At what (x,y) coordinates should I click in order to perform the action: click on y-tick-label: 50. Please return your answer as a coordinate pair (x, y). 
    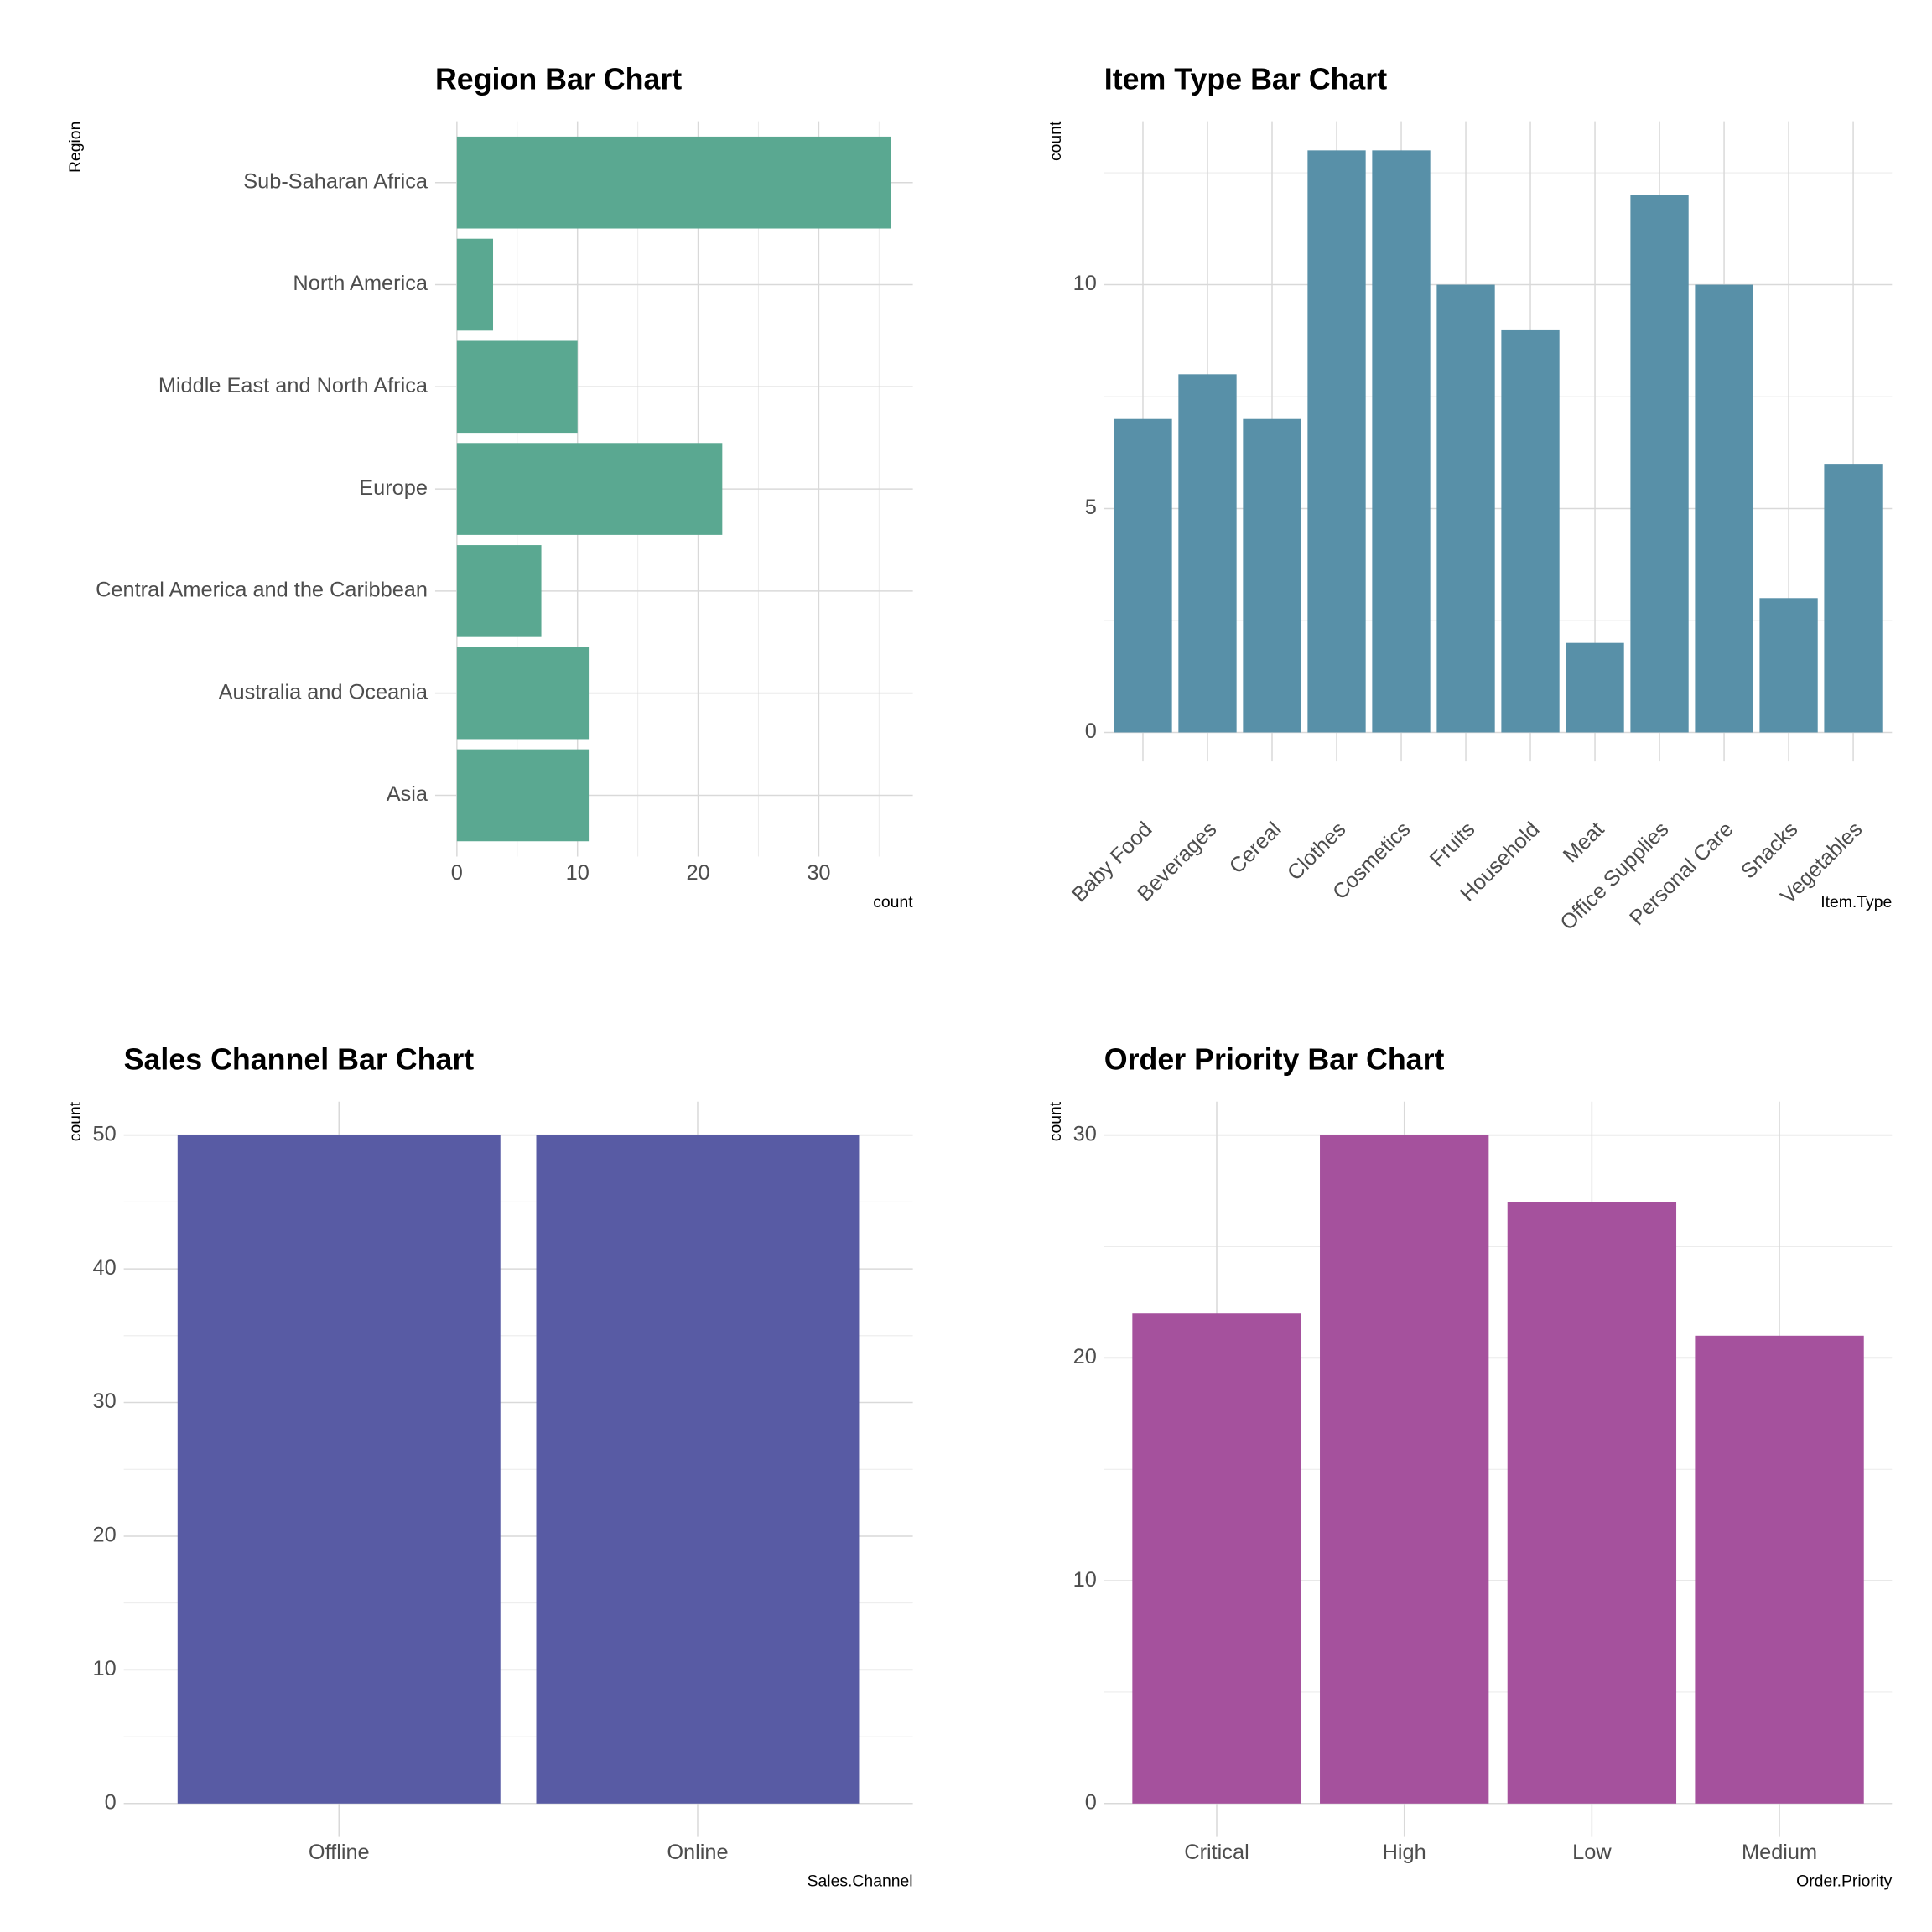
    Looking at the image, I should click on (104, 1133).